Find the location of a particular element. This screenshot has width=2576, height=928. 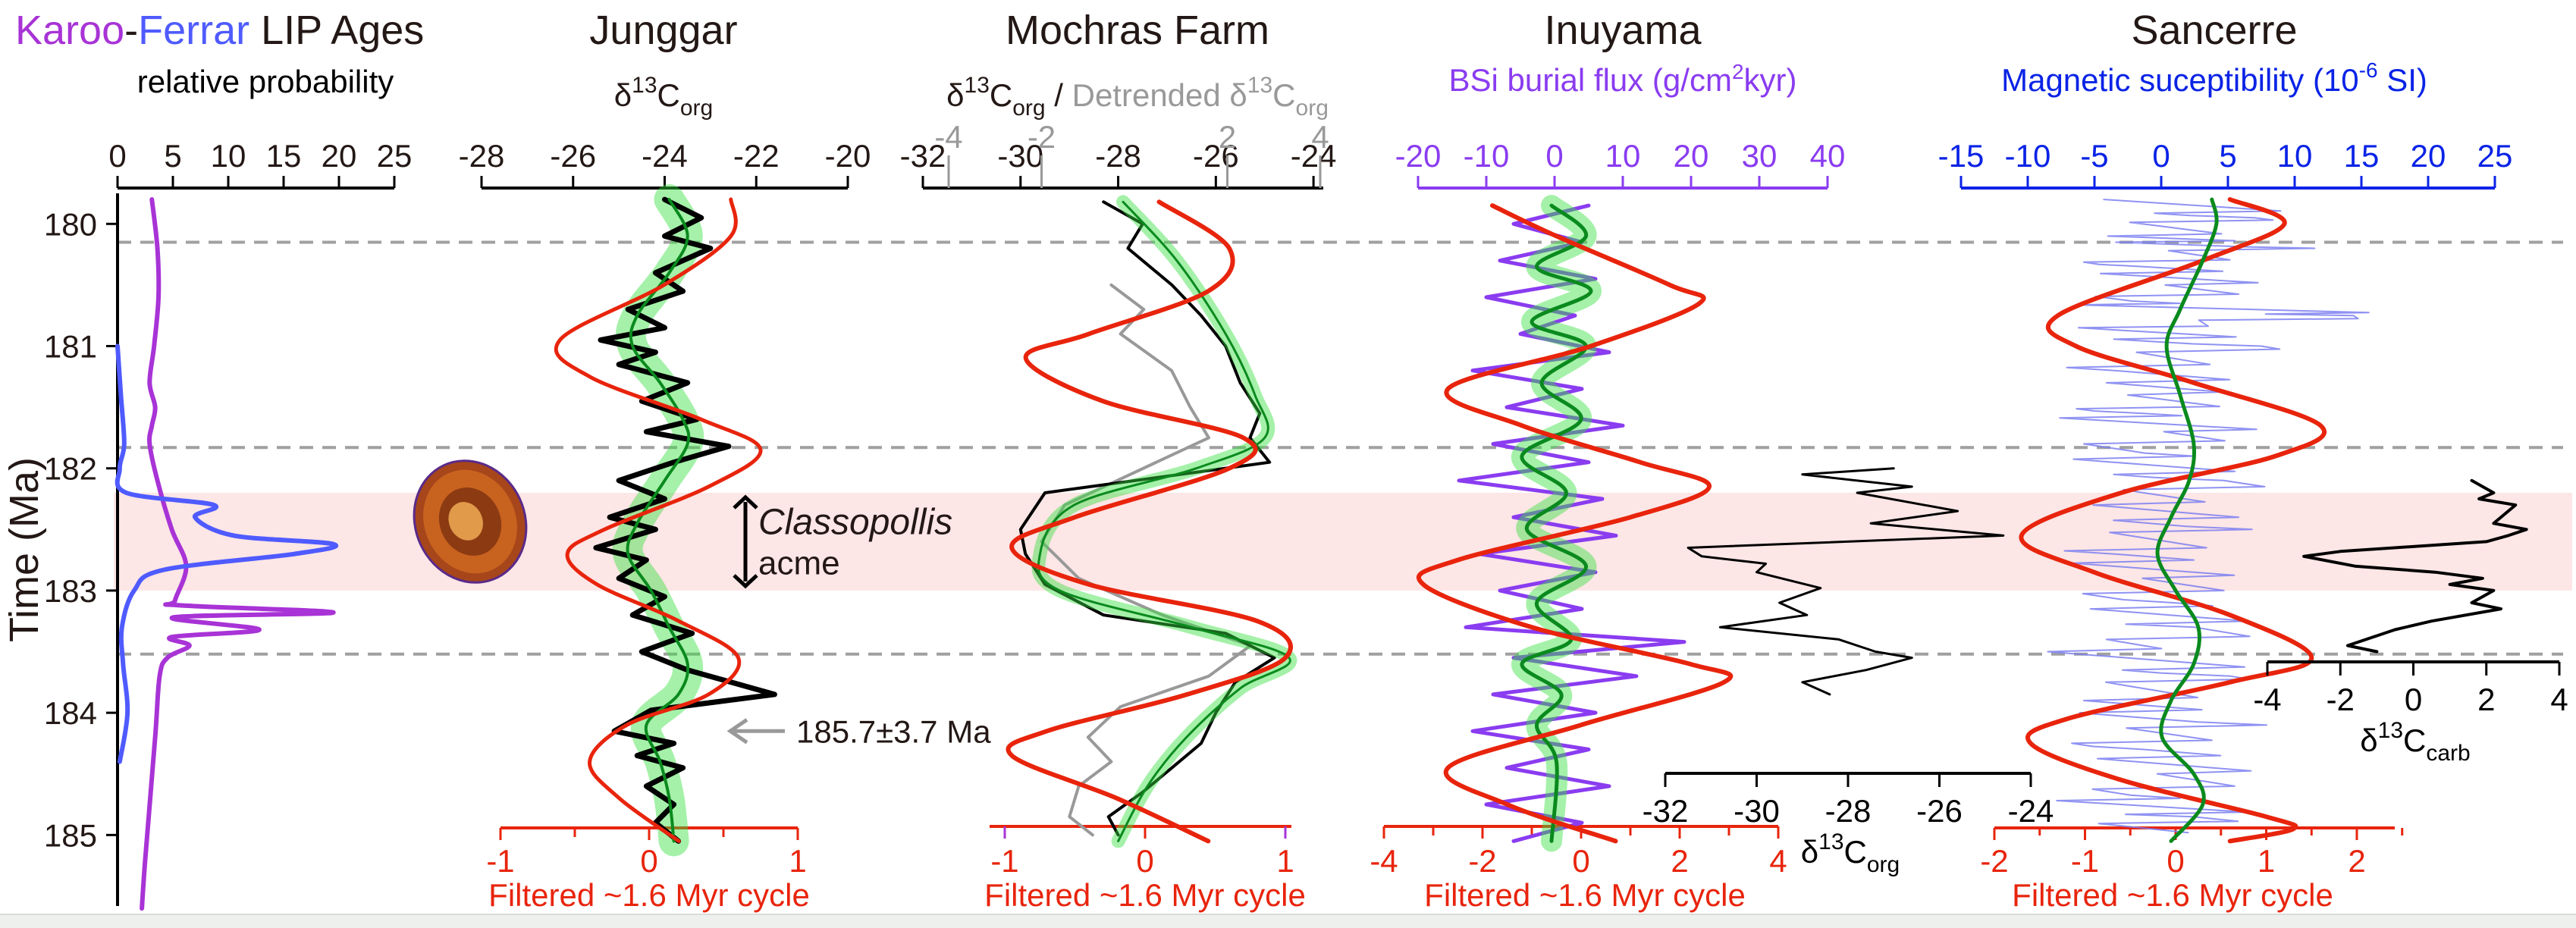

series-karoo is located at coordinates (238, 554).